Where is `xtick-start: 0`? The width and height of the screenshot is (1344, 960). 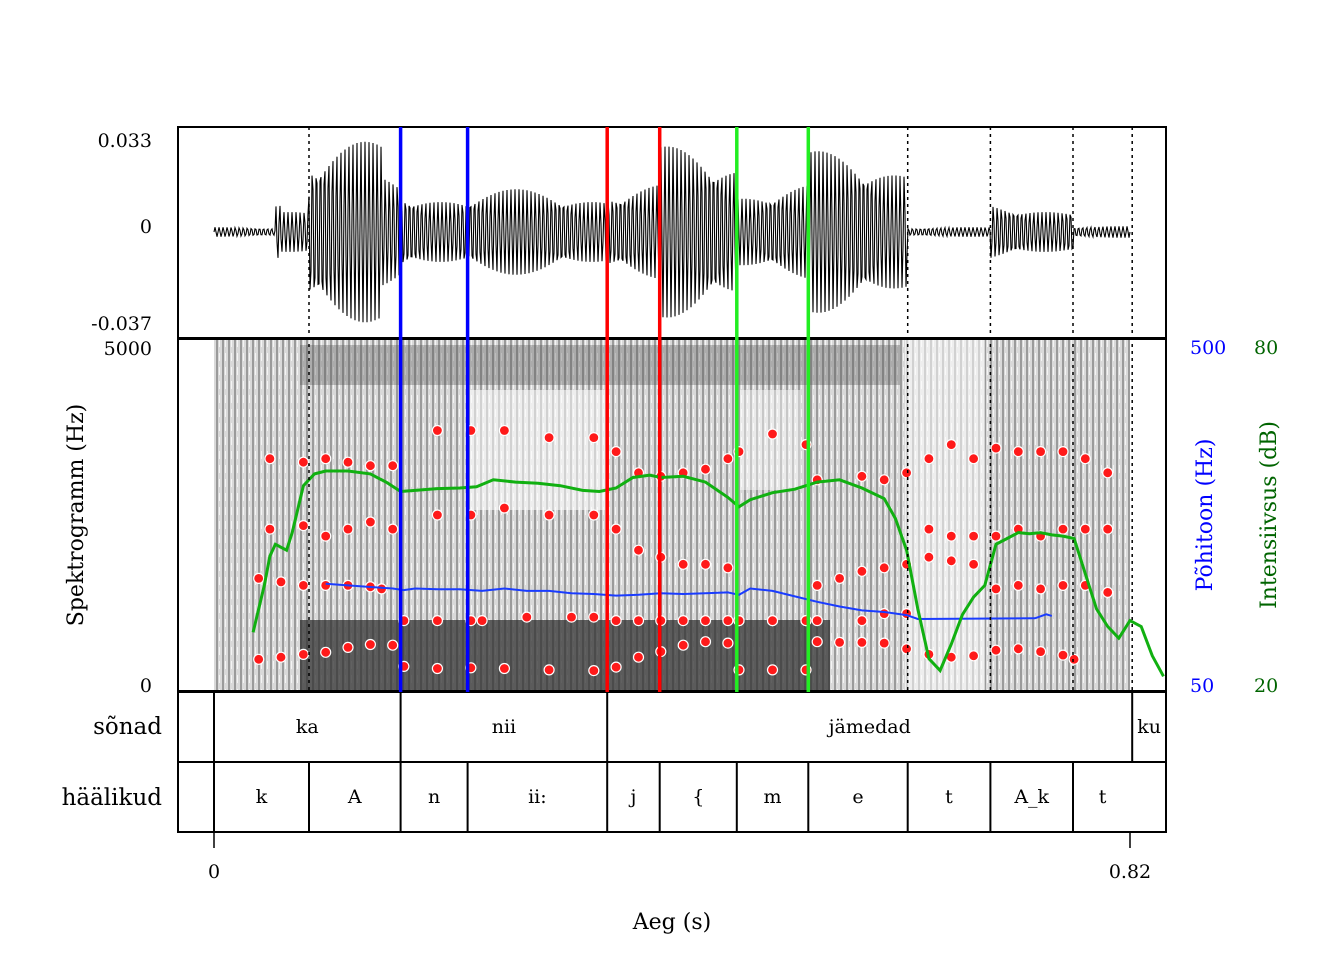 xtick-start: 0 is located at coordinates (214, 872).